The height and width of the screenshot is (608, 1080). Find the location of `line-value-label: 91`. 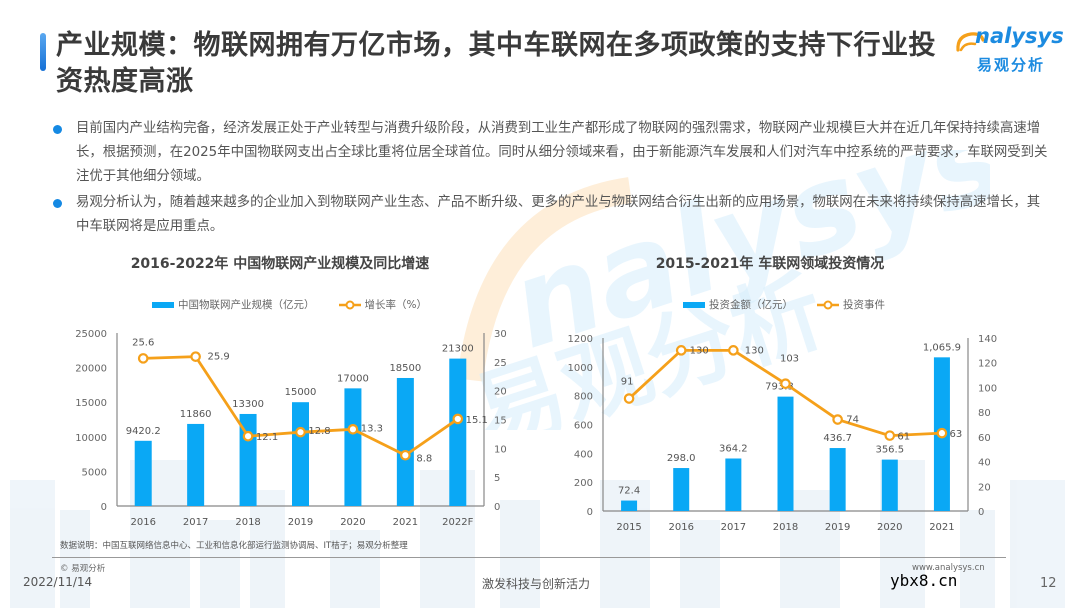

line-value-label: 91 is located at coordinates (627, 382).